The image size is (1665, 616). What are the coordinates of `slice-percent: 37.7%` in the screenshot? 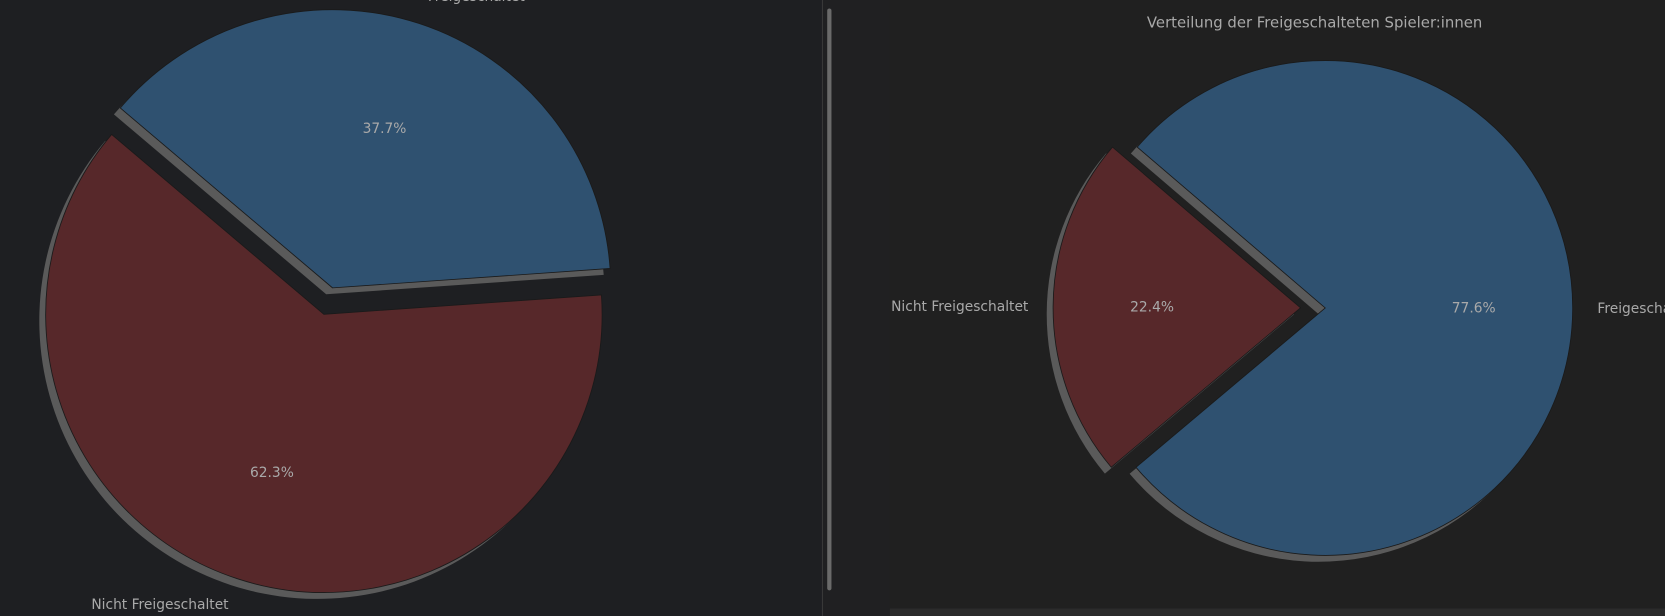 It's located at (385, 129).